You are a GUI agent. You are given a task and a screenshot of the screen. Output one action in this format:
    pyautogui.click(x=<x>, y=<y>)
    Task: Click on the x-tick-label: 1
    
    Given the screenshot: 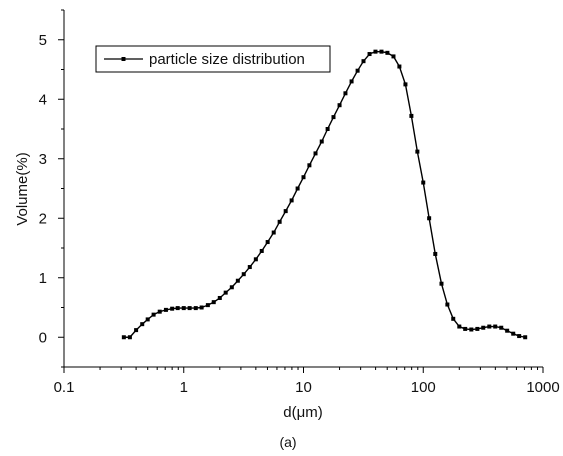 What is the action you would take?
    pyautogui.click(x=184, y=387)
    